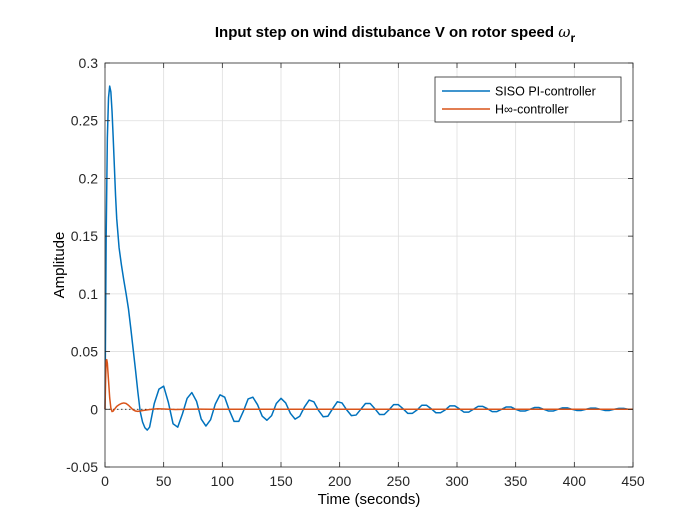  What do you see at coordinates (164, 481) in the screenshot?
I see `x-tick-label: 50` at bounding box center [164, 481].